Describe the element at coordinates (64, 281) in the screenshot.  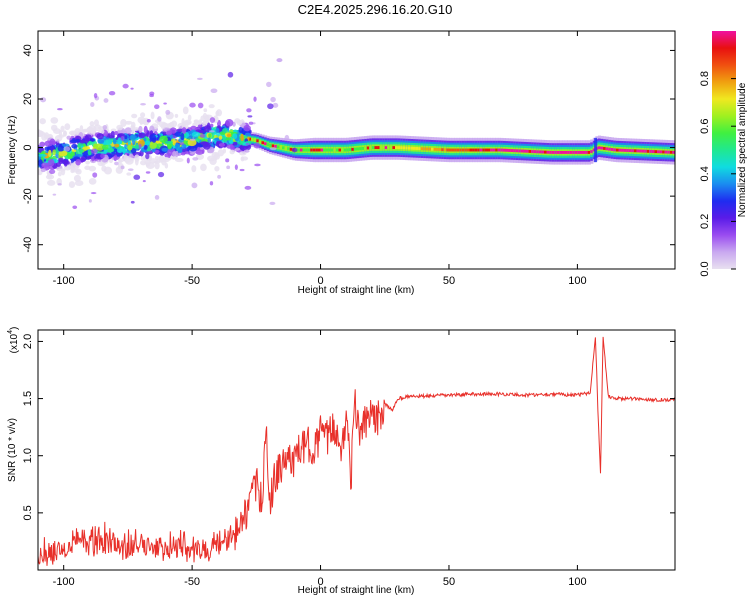
I see `spectrogram-x-tick-label: -100` at that location.